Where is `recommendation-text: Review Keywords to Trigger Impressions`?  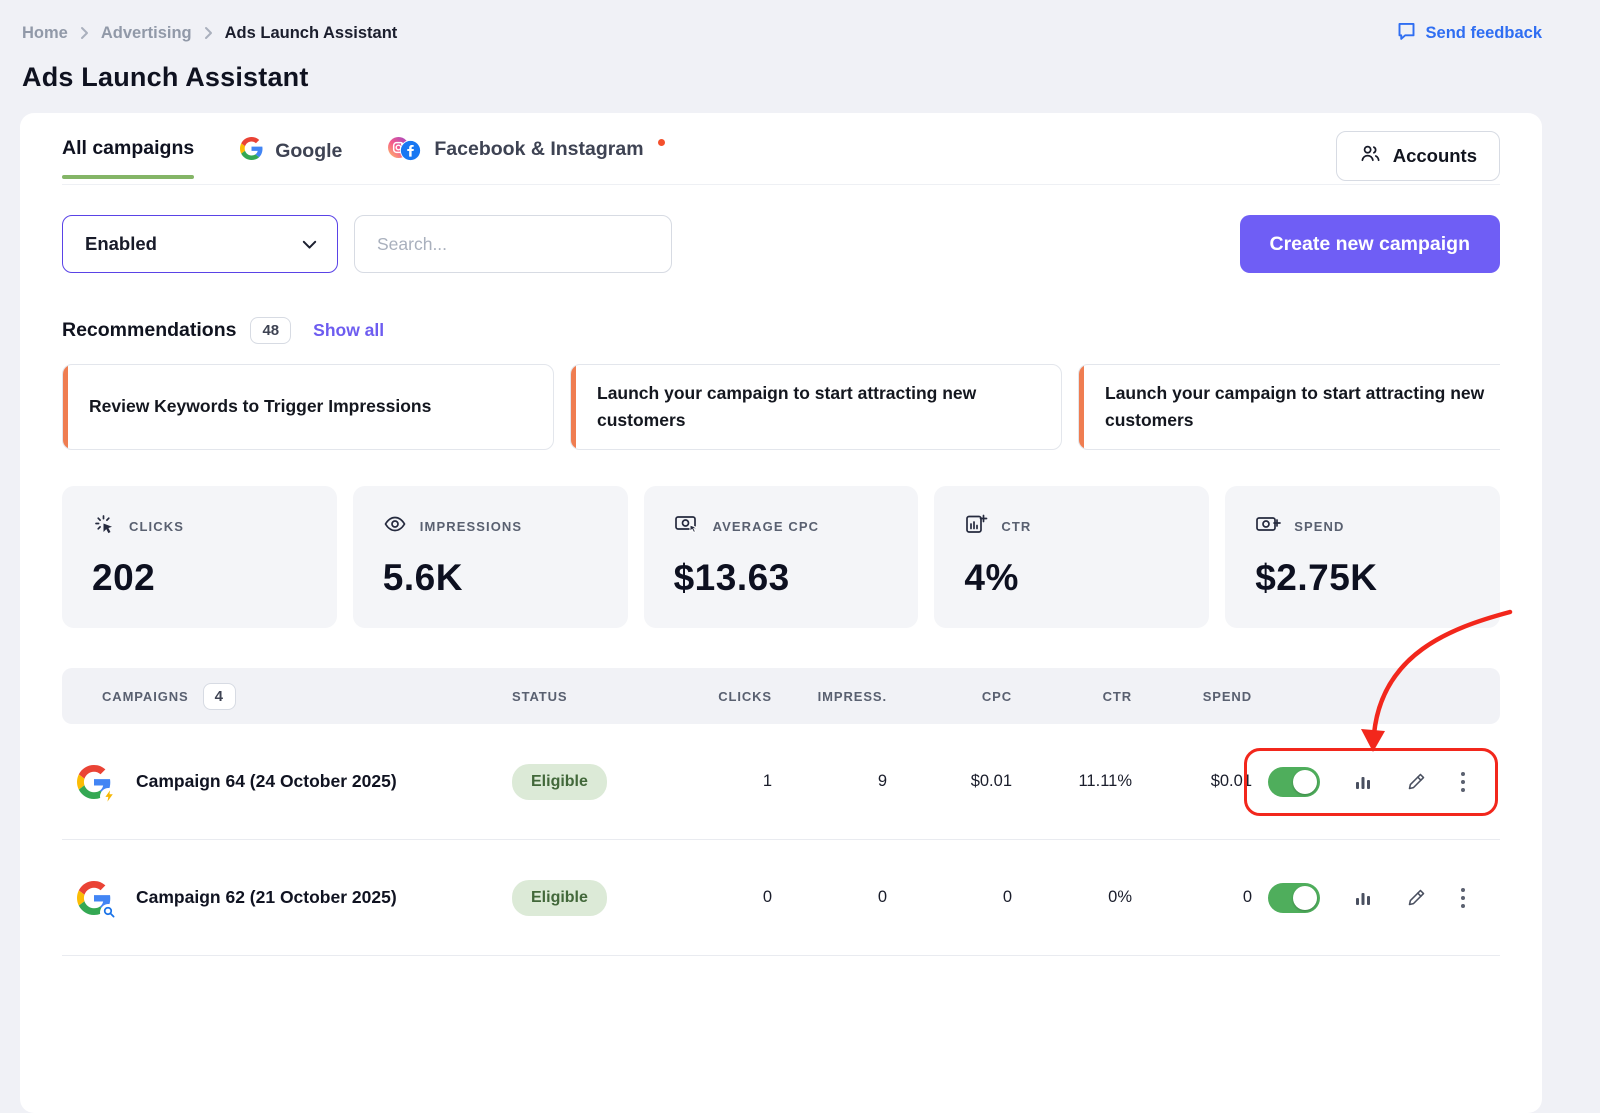
recommendation-text: Review Keywords to Trigger Impressions is located at coordinates (260, 406).